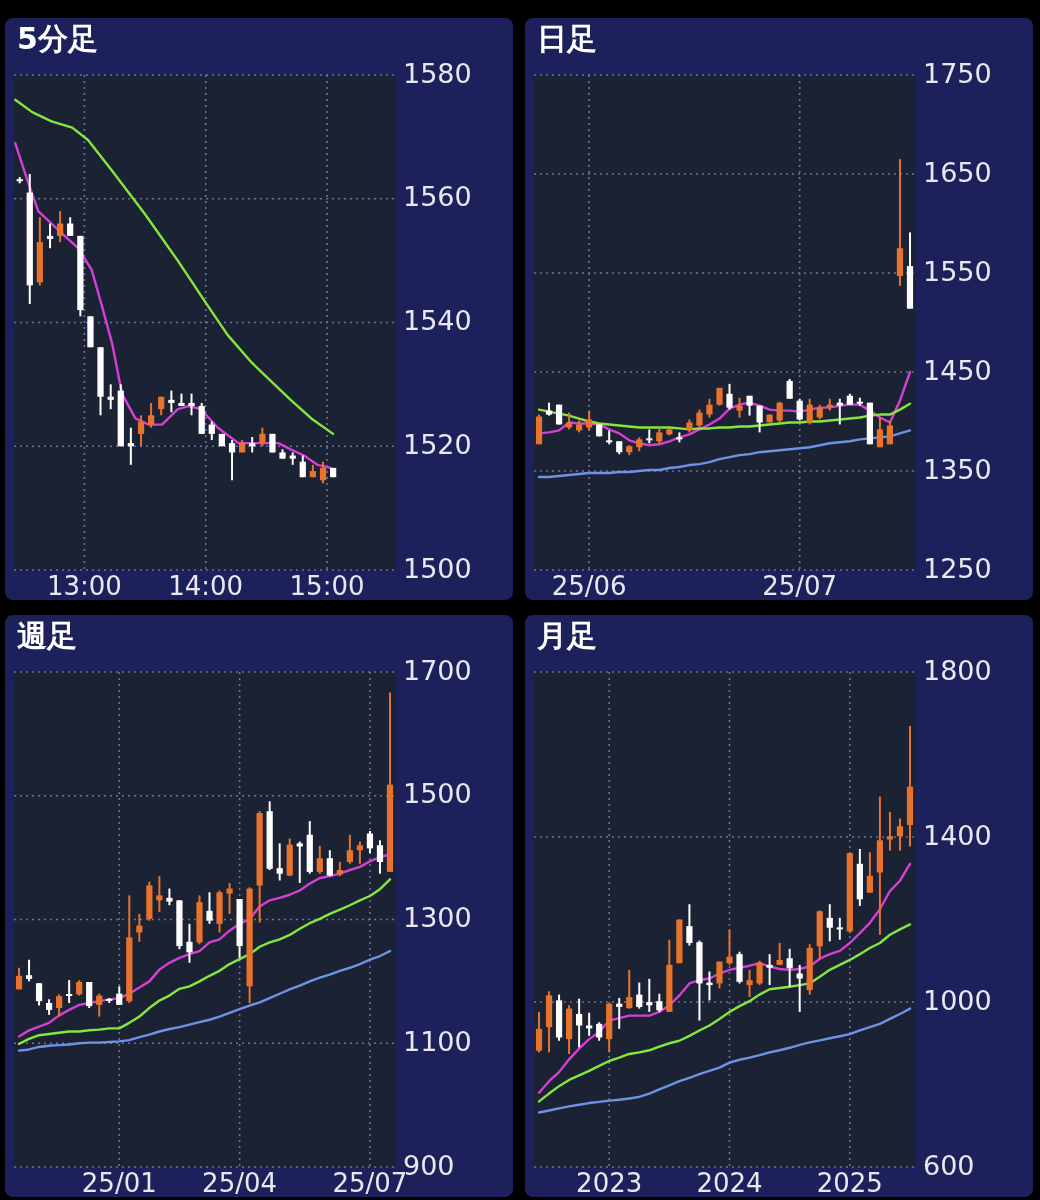  Describe the element at coordinates (609, 1182) in the screenshot. I see `x-tick-label: 2023` at that location.